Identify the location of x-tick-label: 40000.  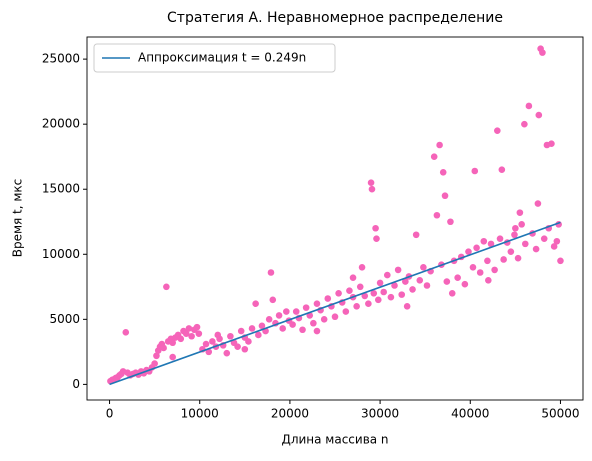
(470, 414).